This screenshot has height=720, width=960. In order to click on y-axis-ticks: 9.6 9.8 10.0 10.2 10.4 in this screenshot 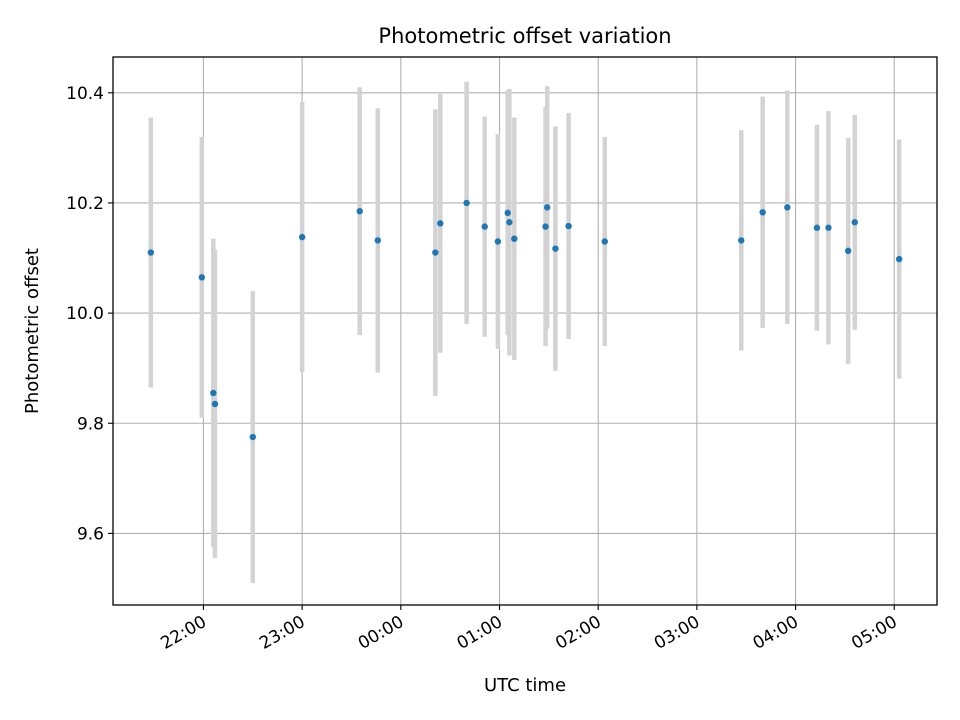, I will do `click(89, 314)`.